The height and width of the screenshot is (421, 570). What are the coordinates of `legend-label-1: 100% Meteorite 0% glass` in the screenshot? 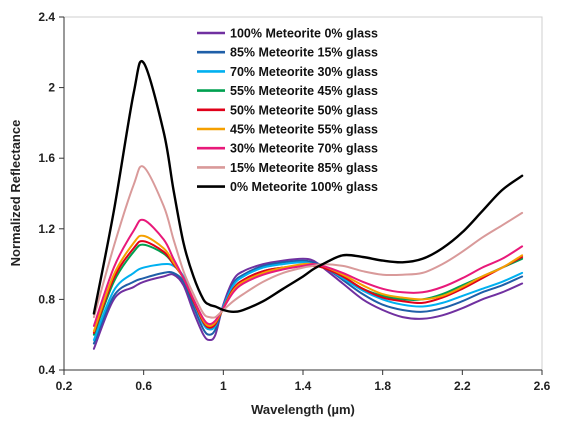 It's located at (304, 34).